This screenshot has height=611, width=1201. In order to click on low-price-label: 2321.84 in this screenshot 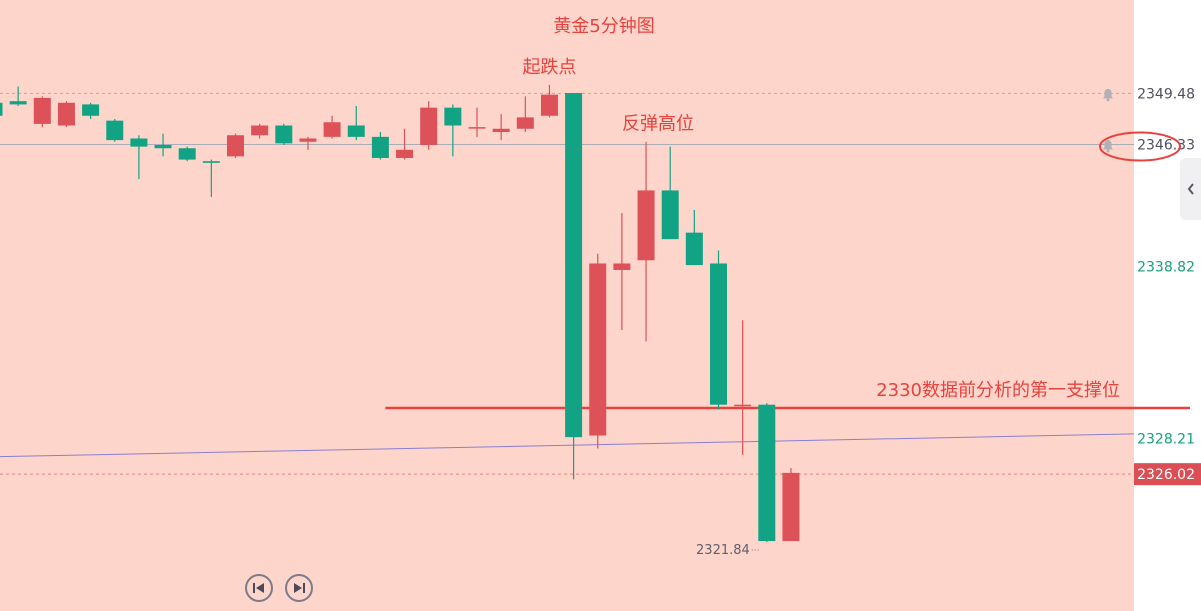, I will do `click(723, 550)`.